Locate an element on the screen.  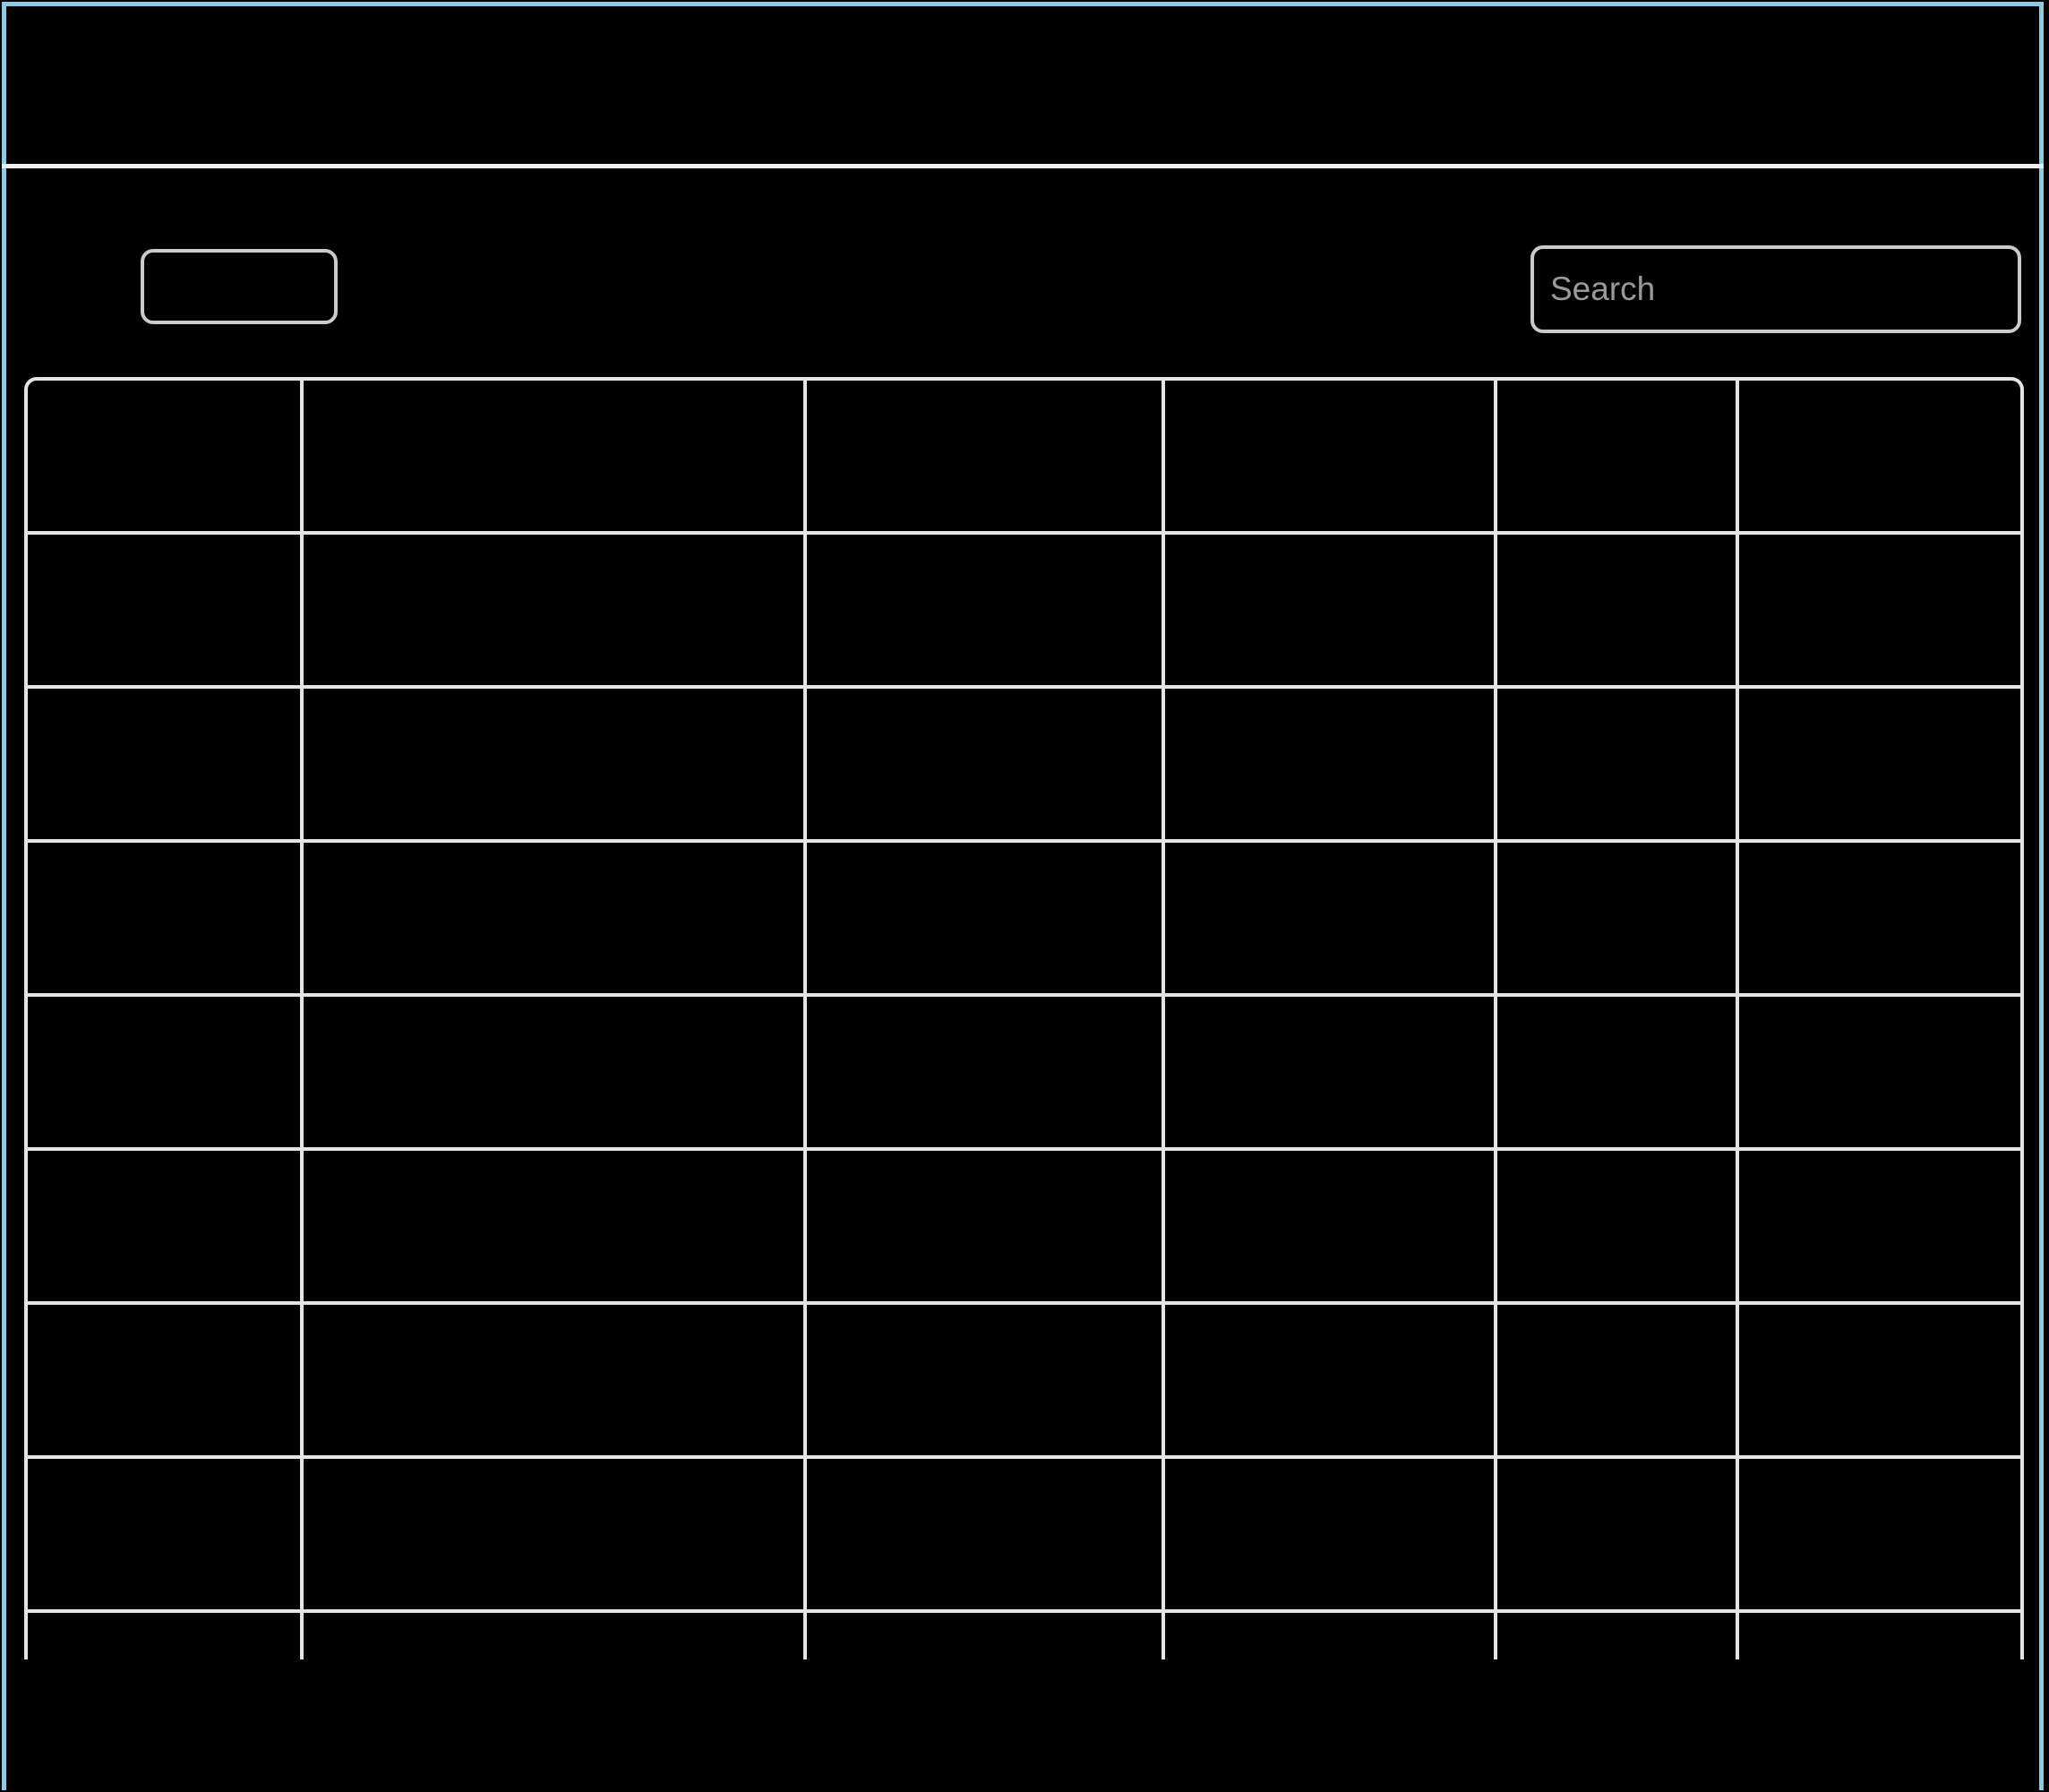
table-header-row is located at coordinates (1024, 456).